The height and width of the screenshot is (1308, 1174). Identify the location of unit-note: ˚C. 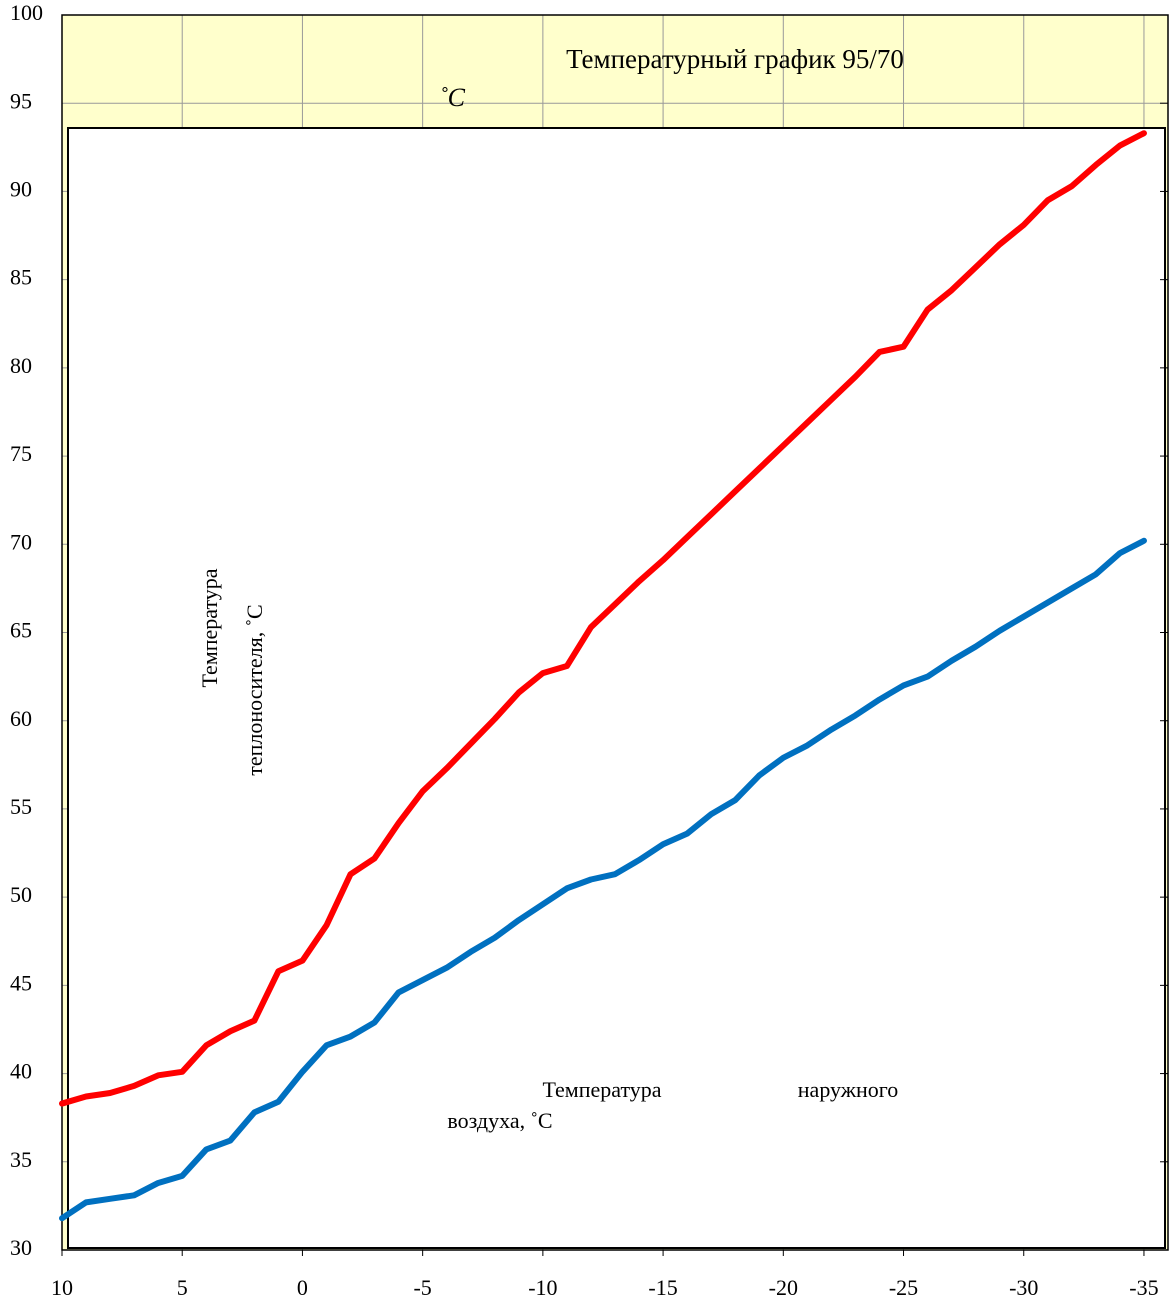
(452, 97).